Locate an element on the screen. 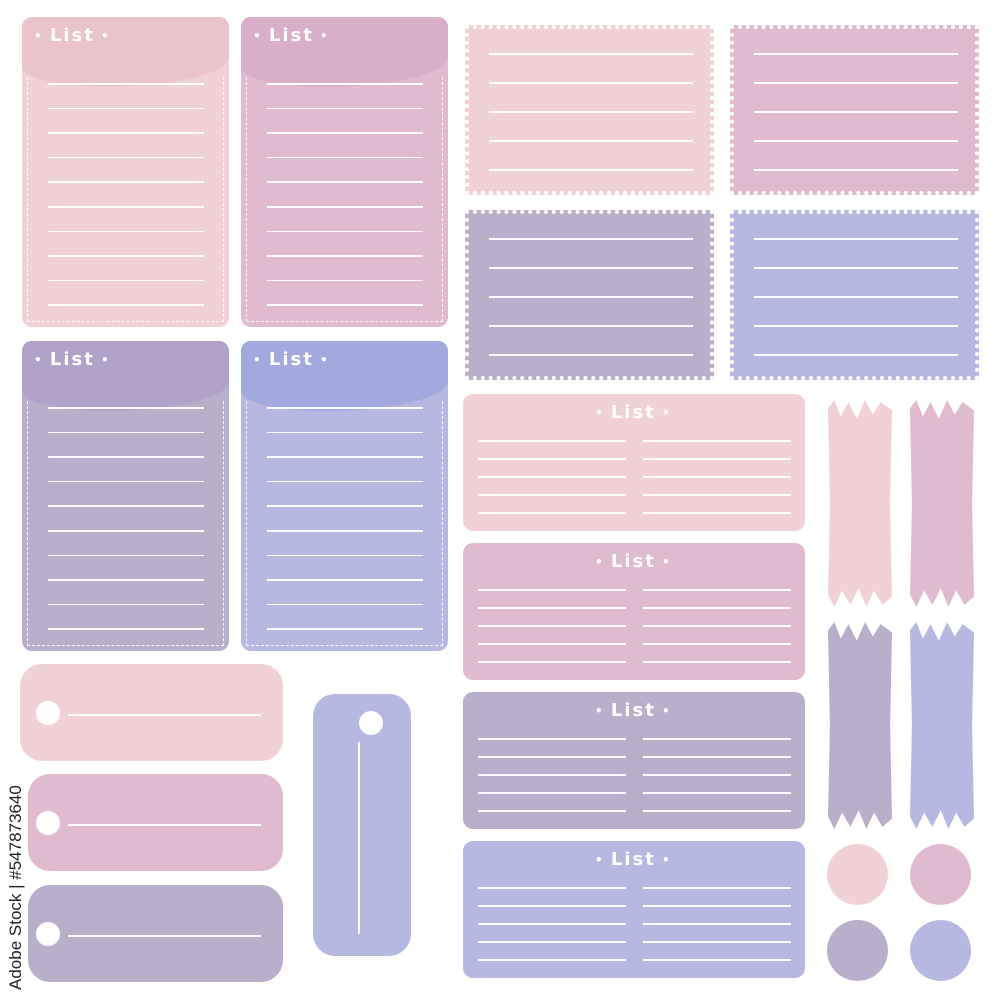 This screenshot has width=1000, height=1000. vertical-tag is located at coordinates (362, 825).